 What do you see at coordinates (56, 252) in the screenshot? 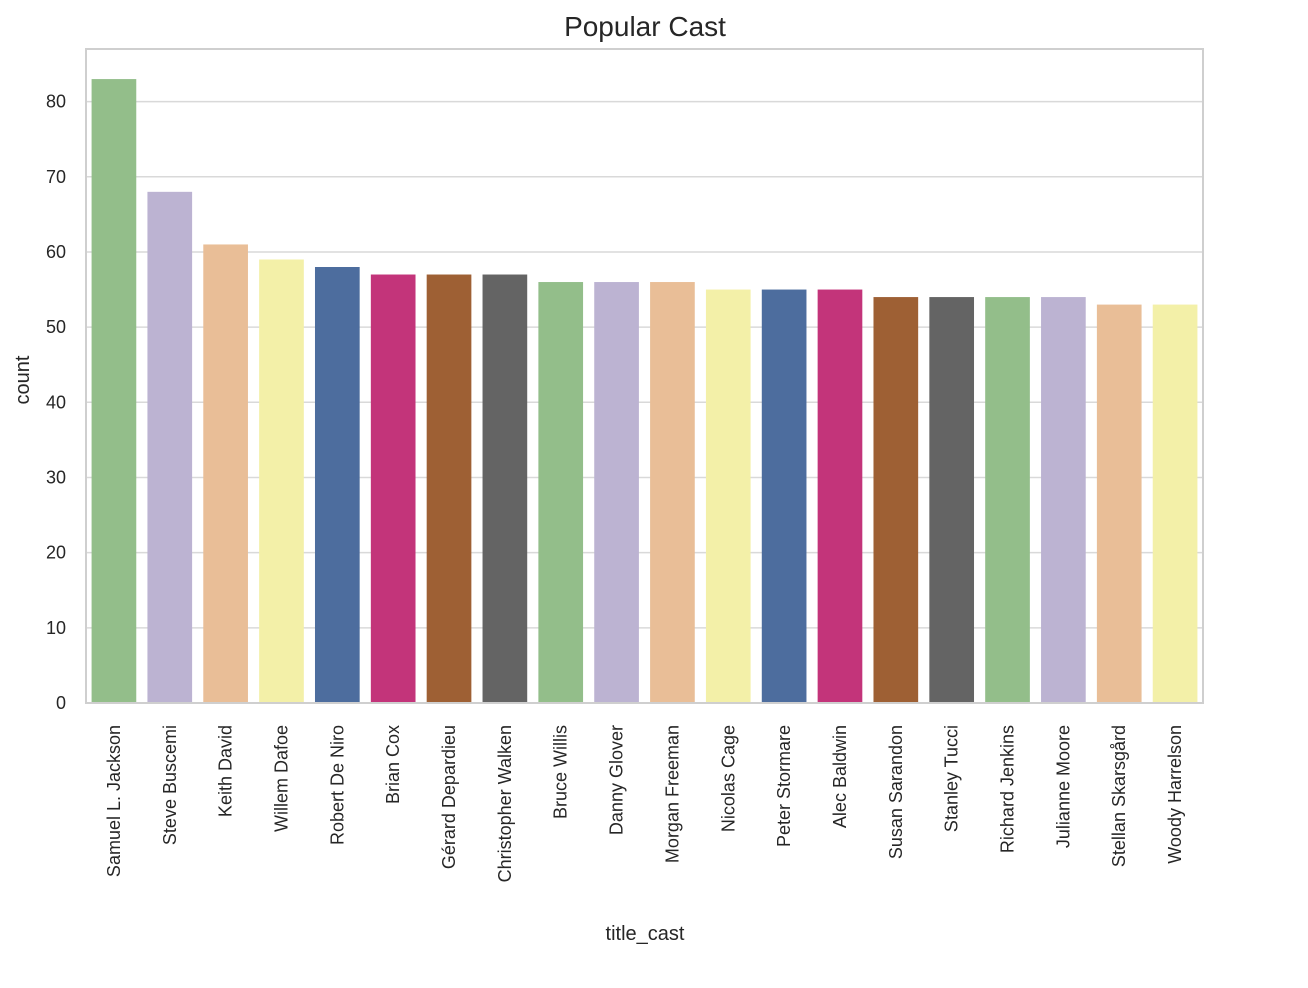
I see `y-tick-label: 60` at bounding box center [56, 252].